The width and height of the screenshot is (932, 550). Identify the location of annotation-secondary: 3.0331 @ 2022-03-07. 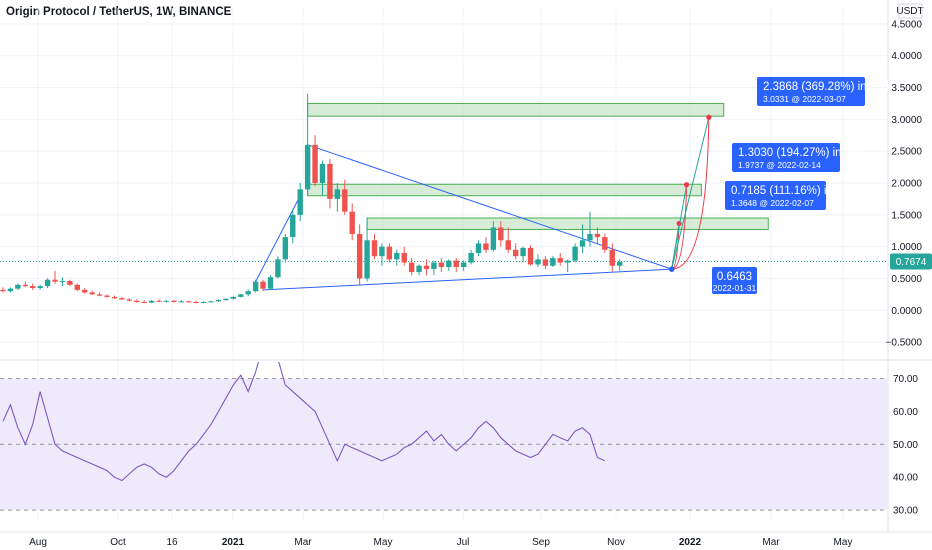
(804, 99).